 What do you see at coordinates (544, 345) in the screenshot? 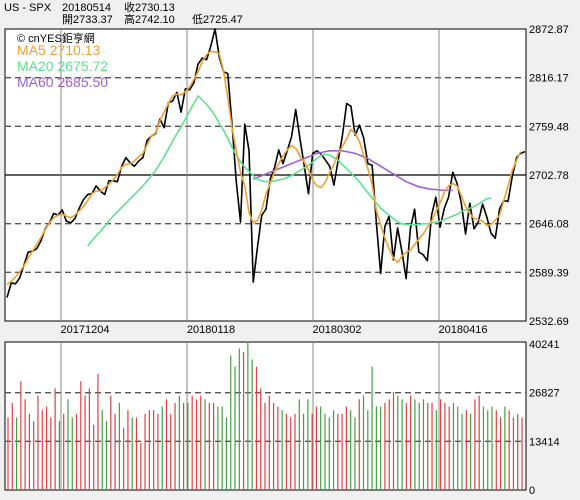
I see `volume-y-tick-label: 40241` at bounding box center [544, 345].